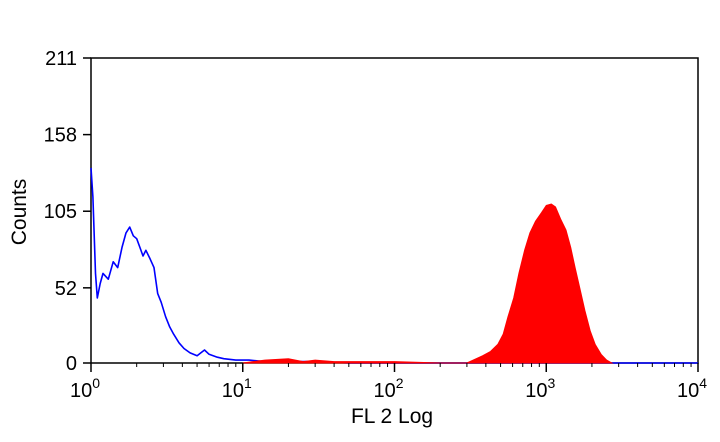 Image resolution: width=720 pixels, height=442 pixels. What do you see at coordinates (540, 388) in the screenshot?
I see `x-tick-label: 10³` at bounding box center [540, 388].